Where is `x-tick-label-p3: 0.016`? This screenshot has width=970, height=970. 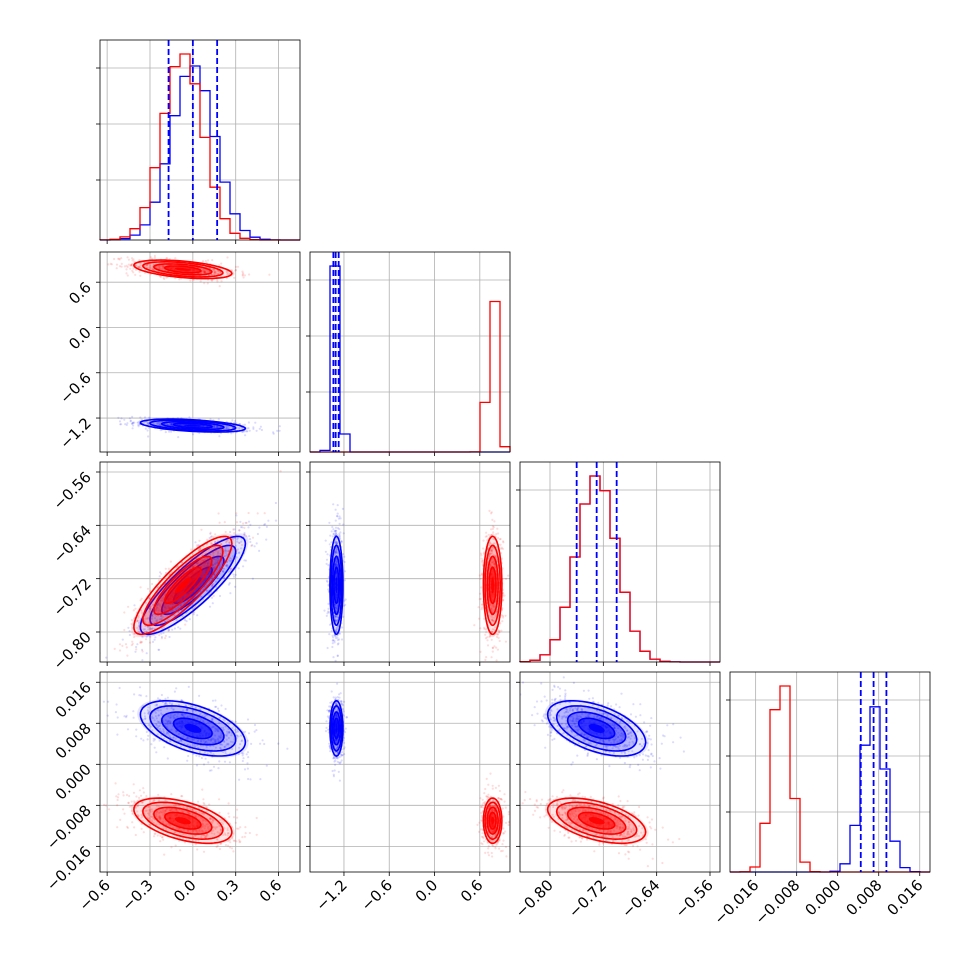 x-tick-label-p3: 0.016 is located at coordinates (904, 897).